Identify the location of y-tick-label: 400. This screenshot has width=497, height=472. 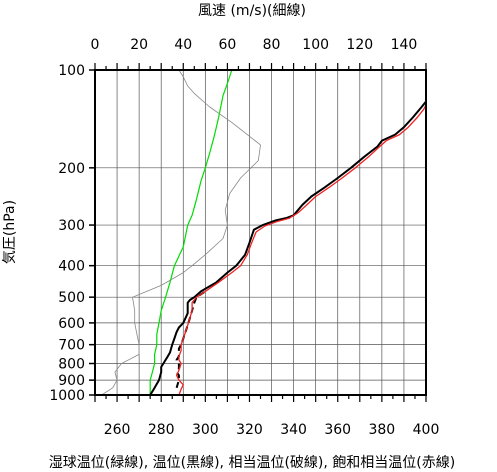
(71, 267).